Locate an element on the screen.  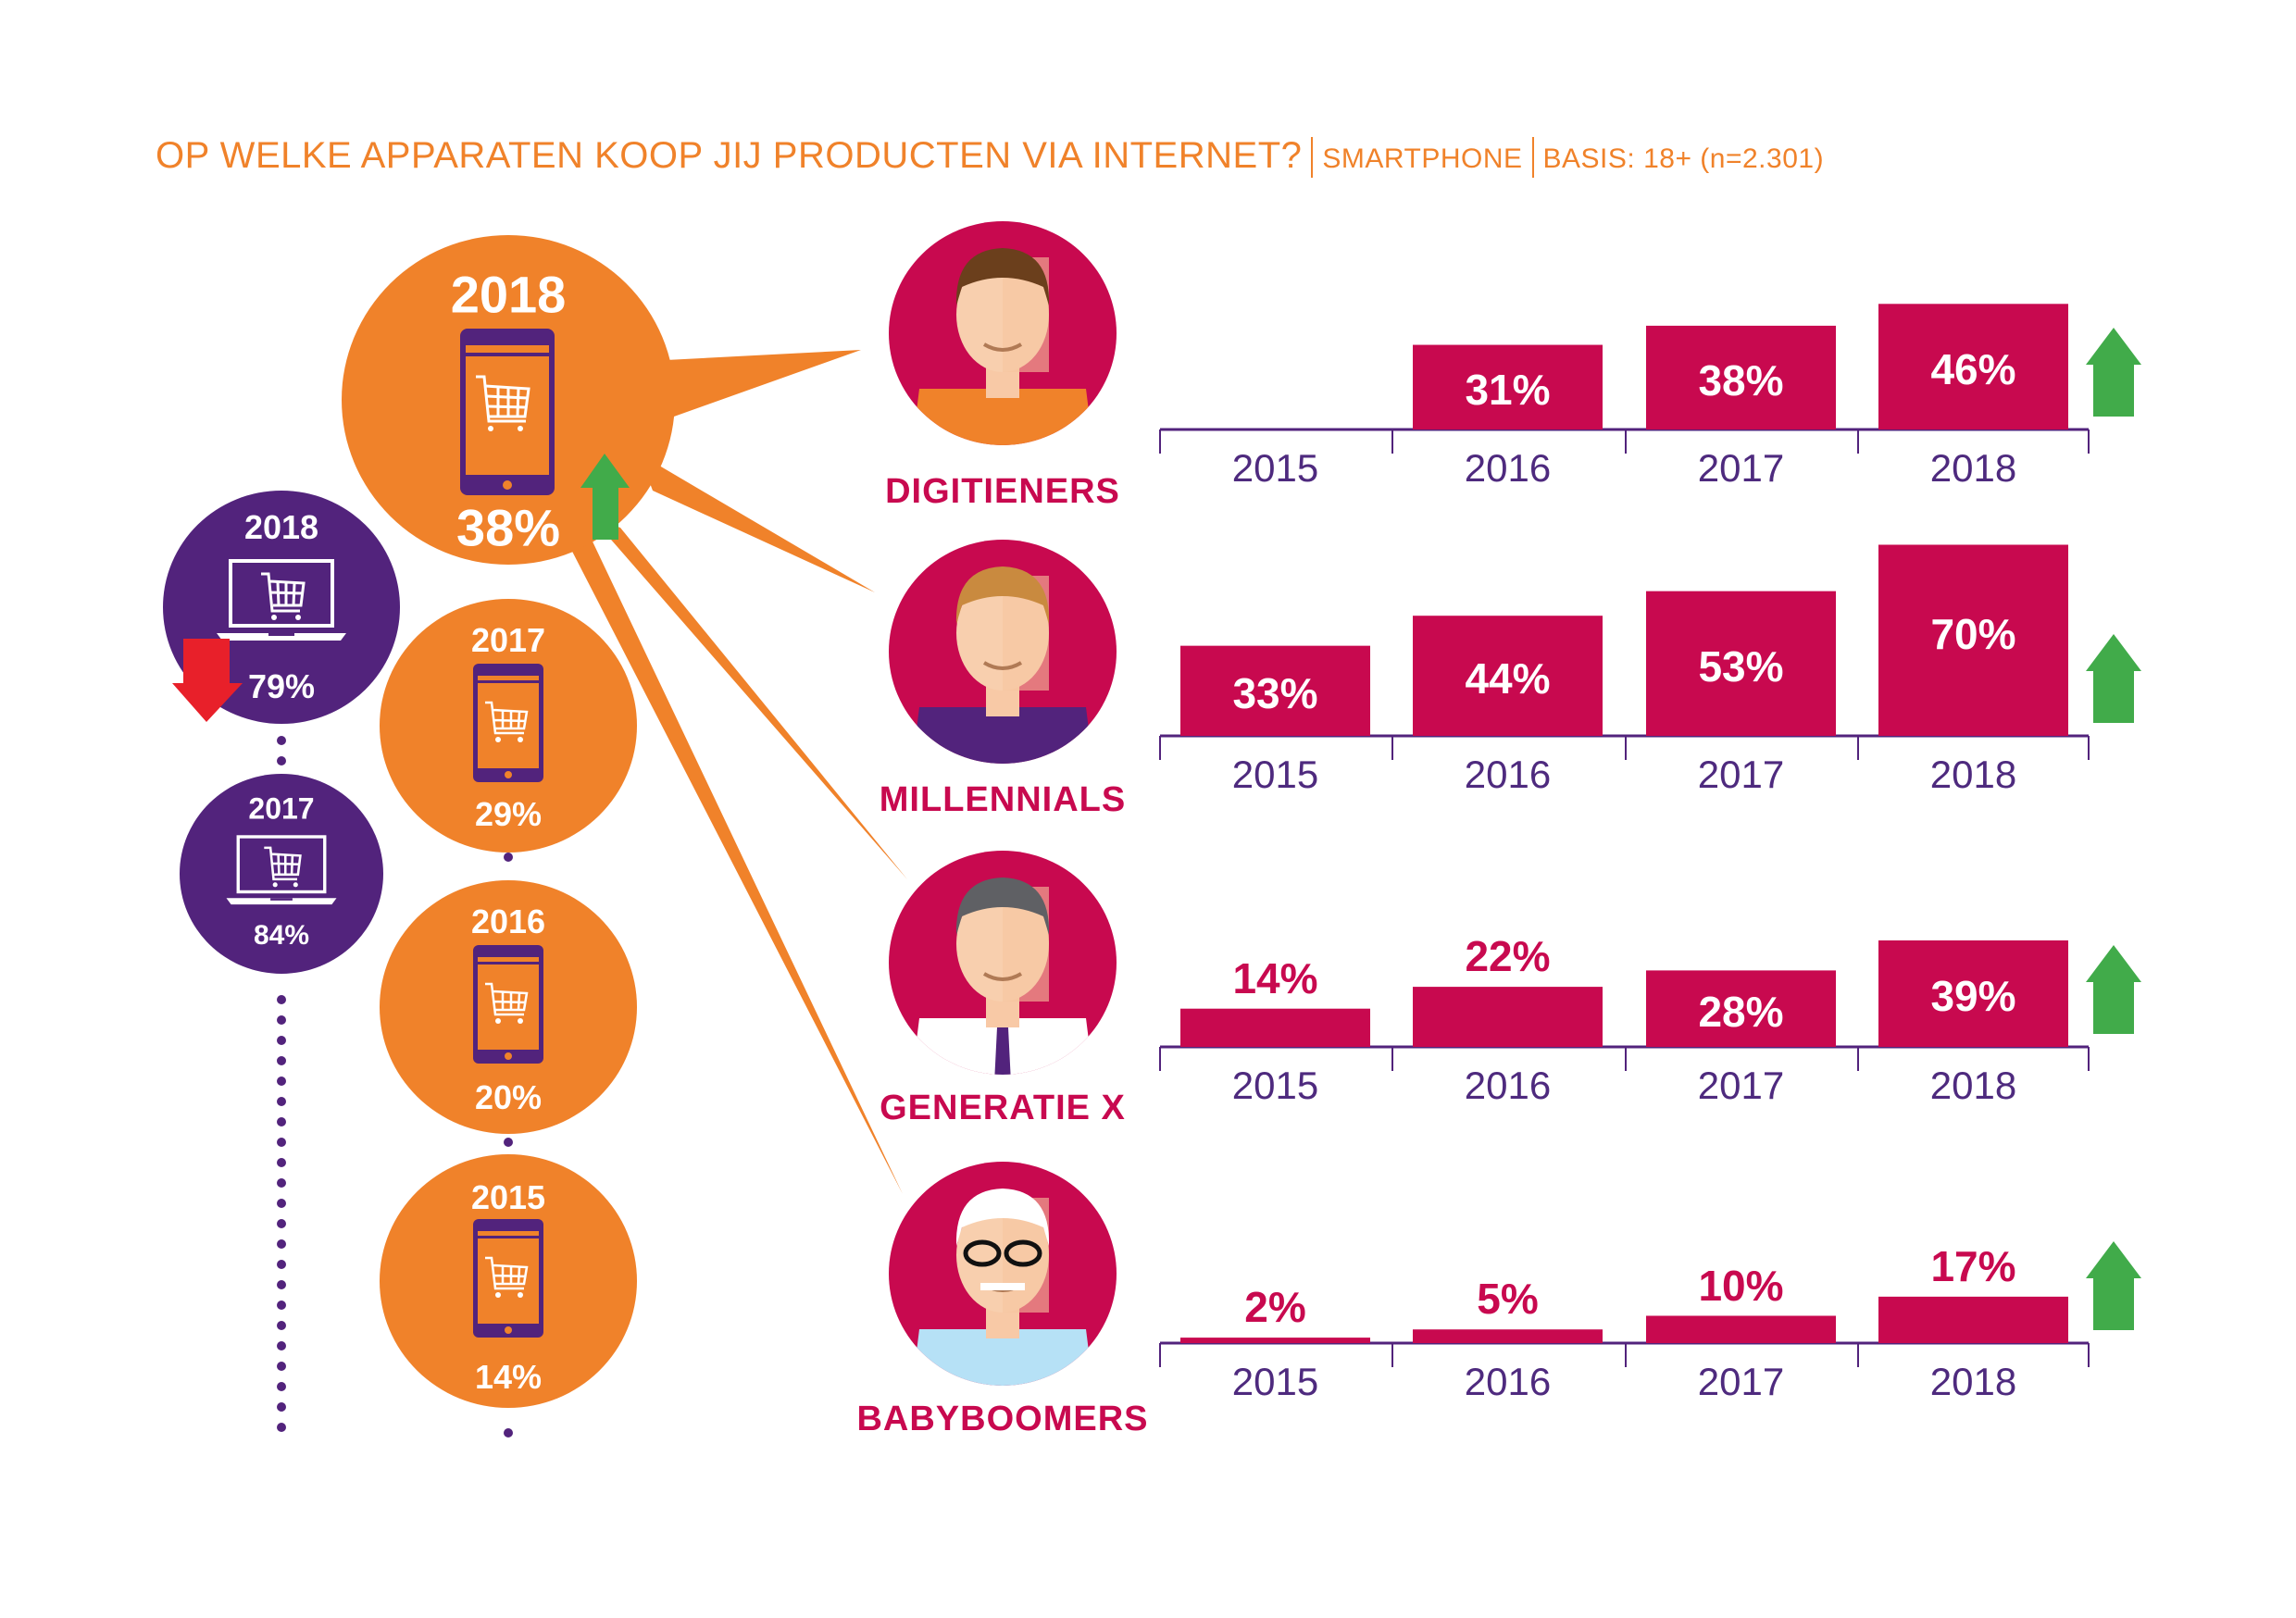
bar-value-label: 33% is located at coordinates (1275, 693).